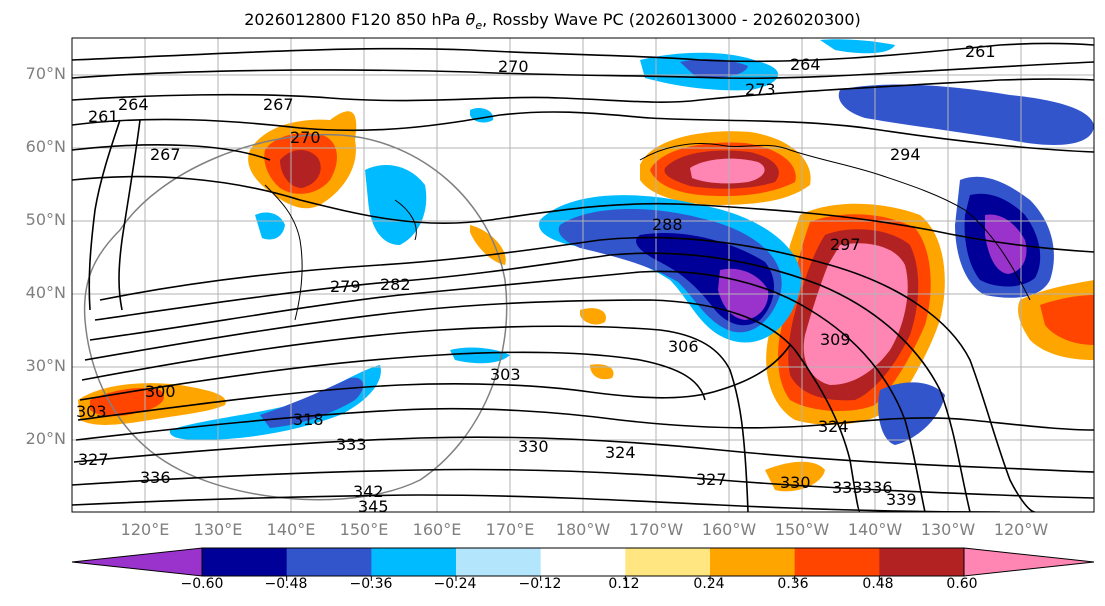 Image resolution: width=1105 pixels, height=606 pixels. I want to click on lat-label: 40°N, so click(45, 292).